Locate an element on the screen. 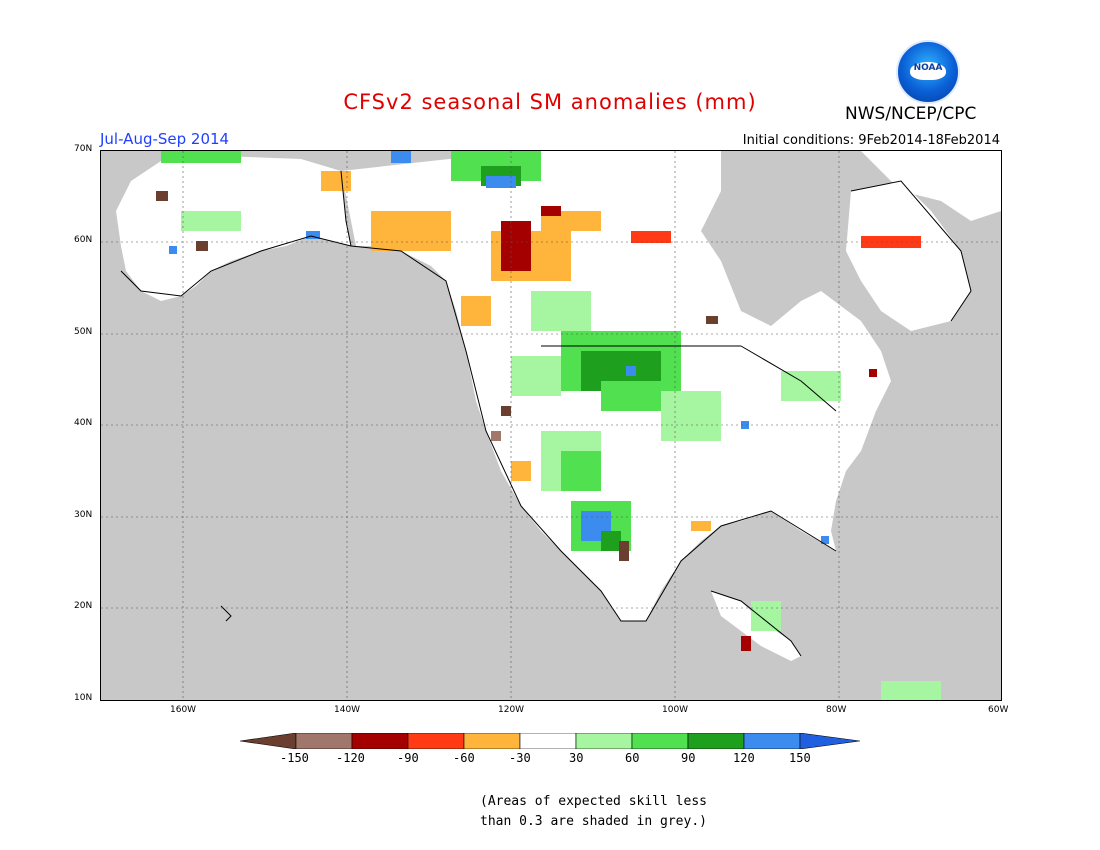  agency-label: NWS/NCEP/CPC is located at coordinates (911, 114).